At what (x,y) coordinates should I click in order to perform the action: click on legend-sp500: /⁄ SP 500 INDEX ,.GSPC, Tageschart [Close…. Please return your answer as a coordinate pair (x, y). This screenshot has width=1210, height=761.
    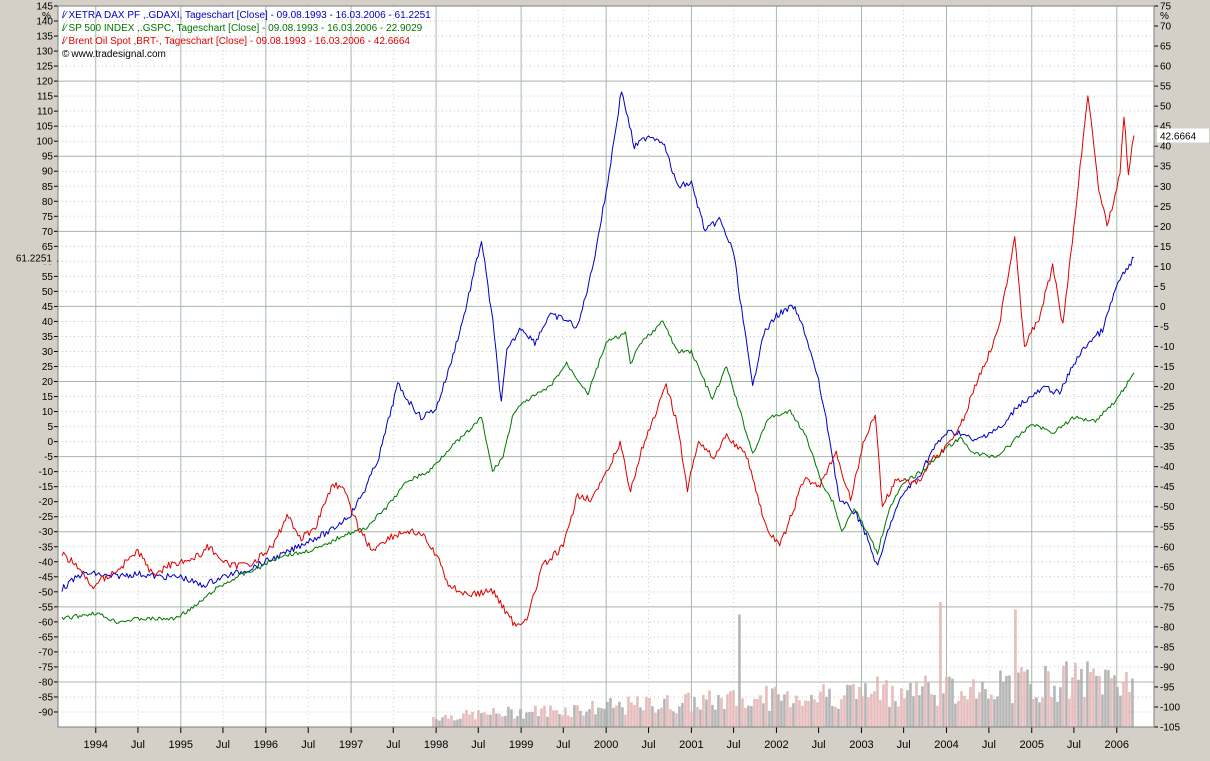
    Looking at the image, I should click on (242, 29).